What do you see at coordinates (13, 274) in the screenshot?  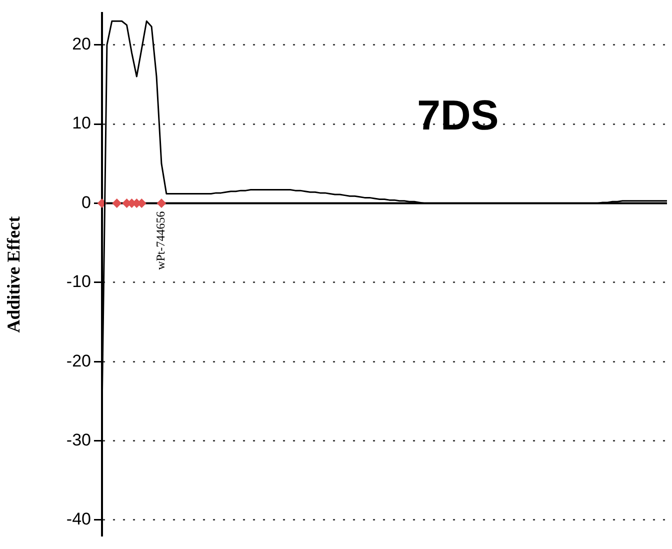 I see `y-axis-title: Additive Effect` at bounding box center [13, 274].